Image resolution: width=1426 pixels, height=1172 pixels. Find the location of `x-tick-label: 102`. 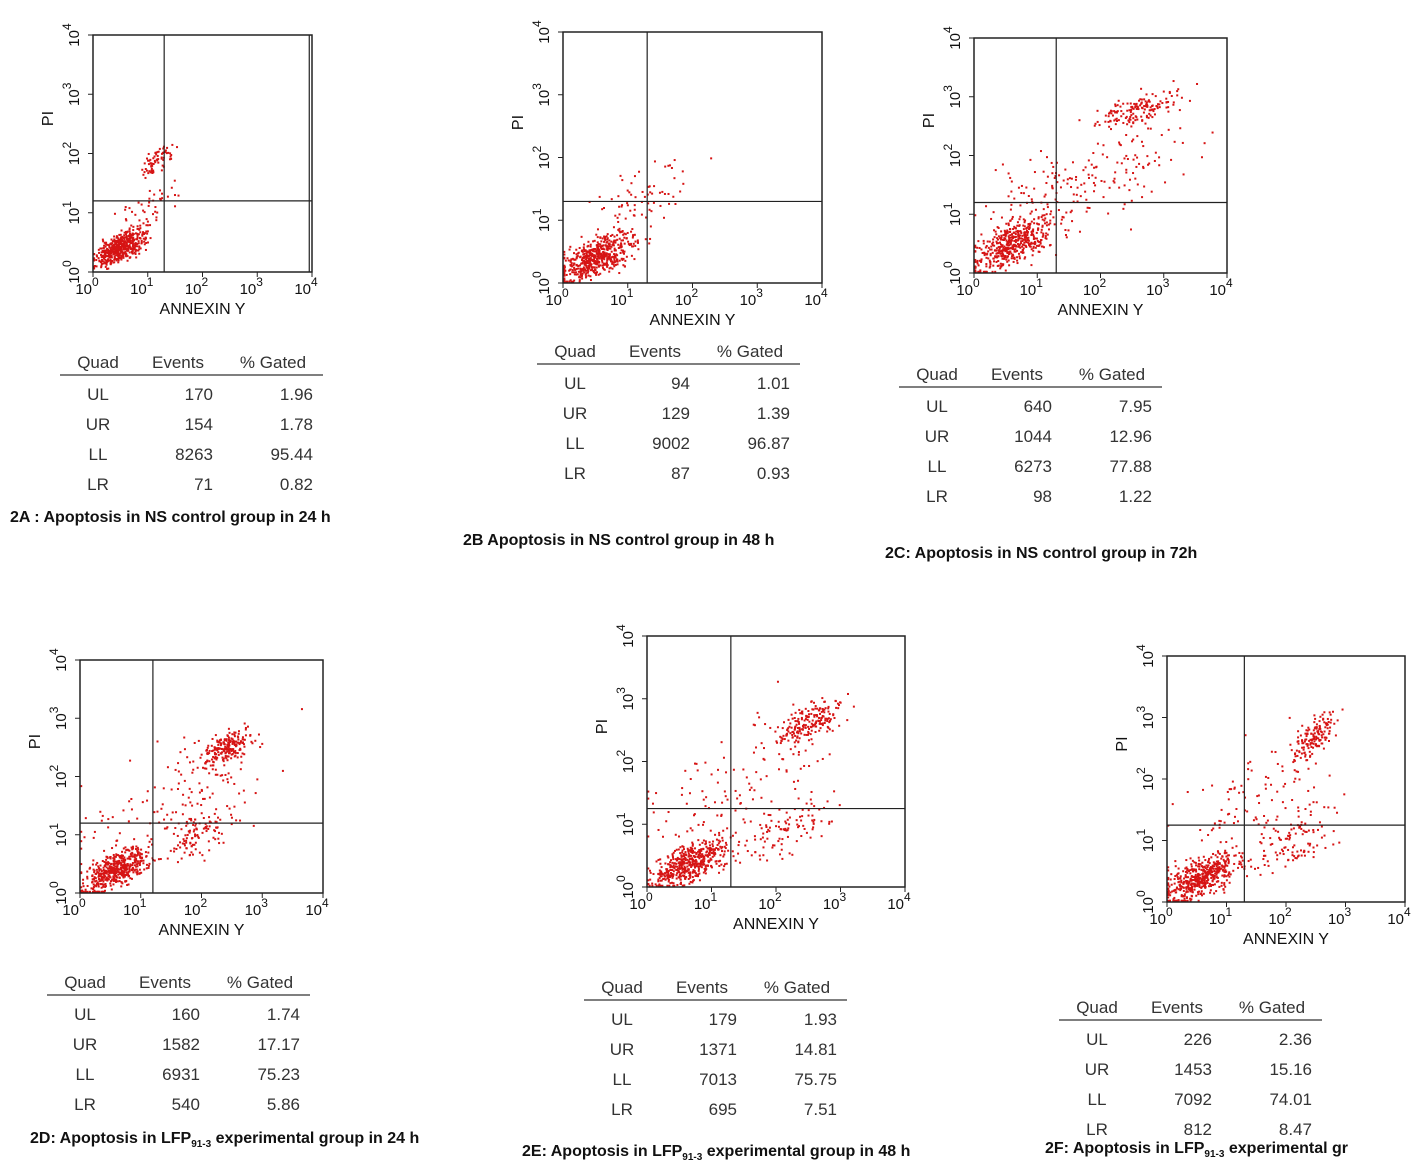

x-tick-label: 102 is located at coordinates (196, 907).